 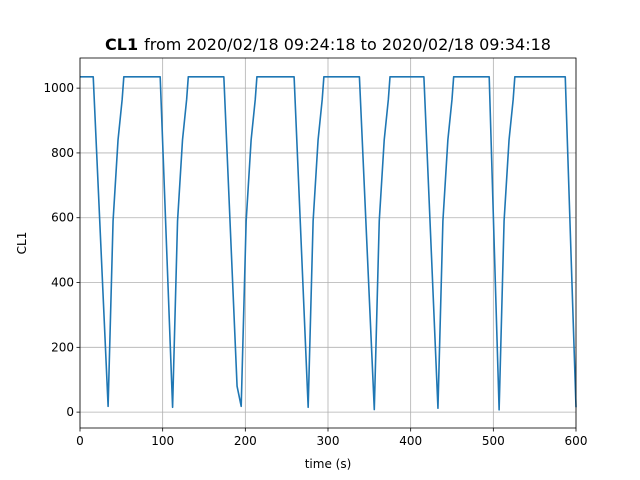 I want to click on y-tick-label: 400, so click(x=62, y=283).